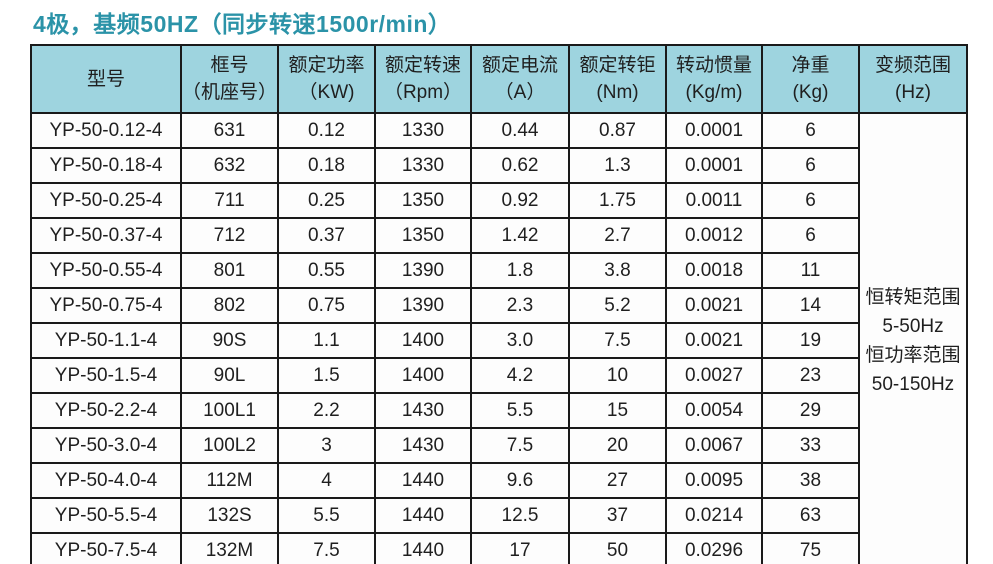 Image resolution: width=993 pixels, height=564 pixels. Describe the element at coordinates (714, 79) in the screenshot. I see `header-cell-inertia: 转动惯量 (Kg/m)` at that location.